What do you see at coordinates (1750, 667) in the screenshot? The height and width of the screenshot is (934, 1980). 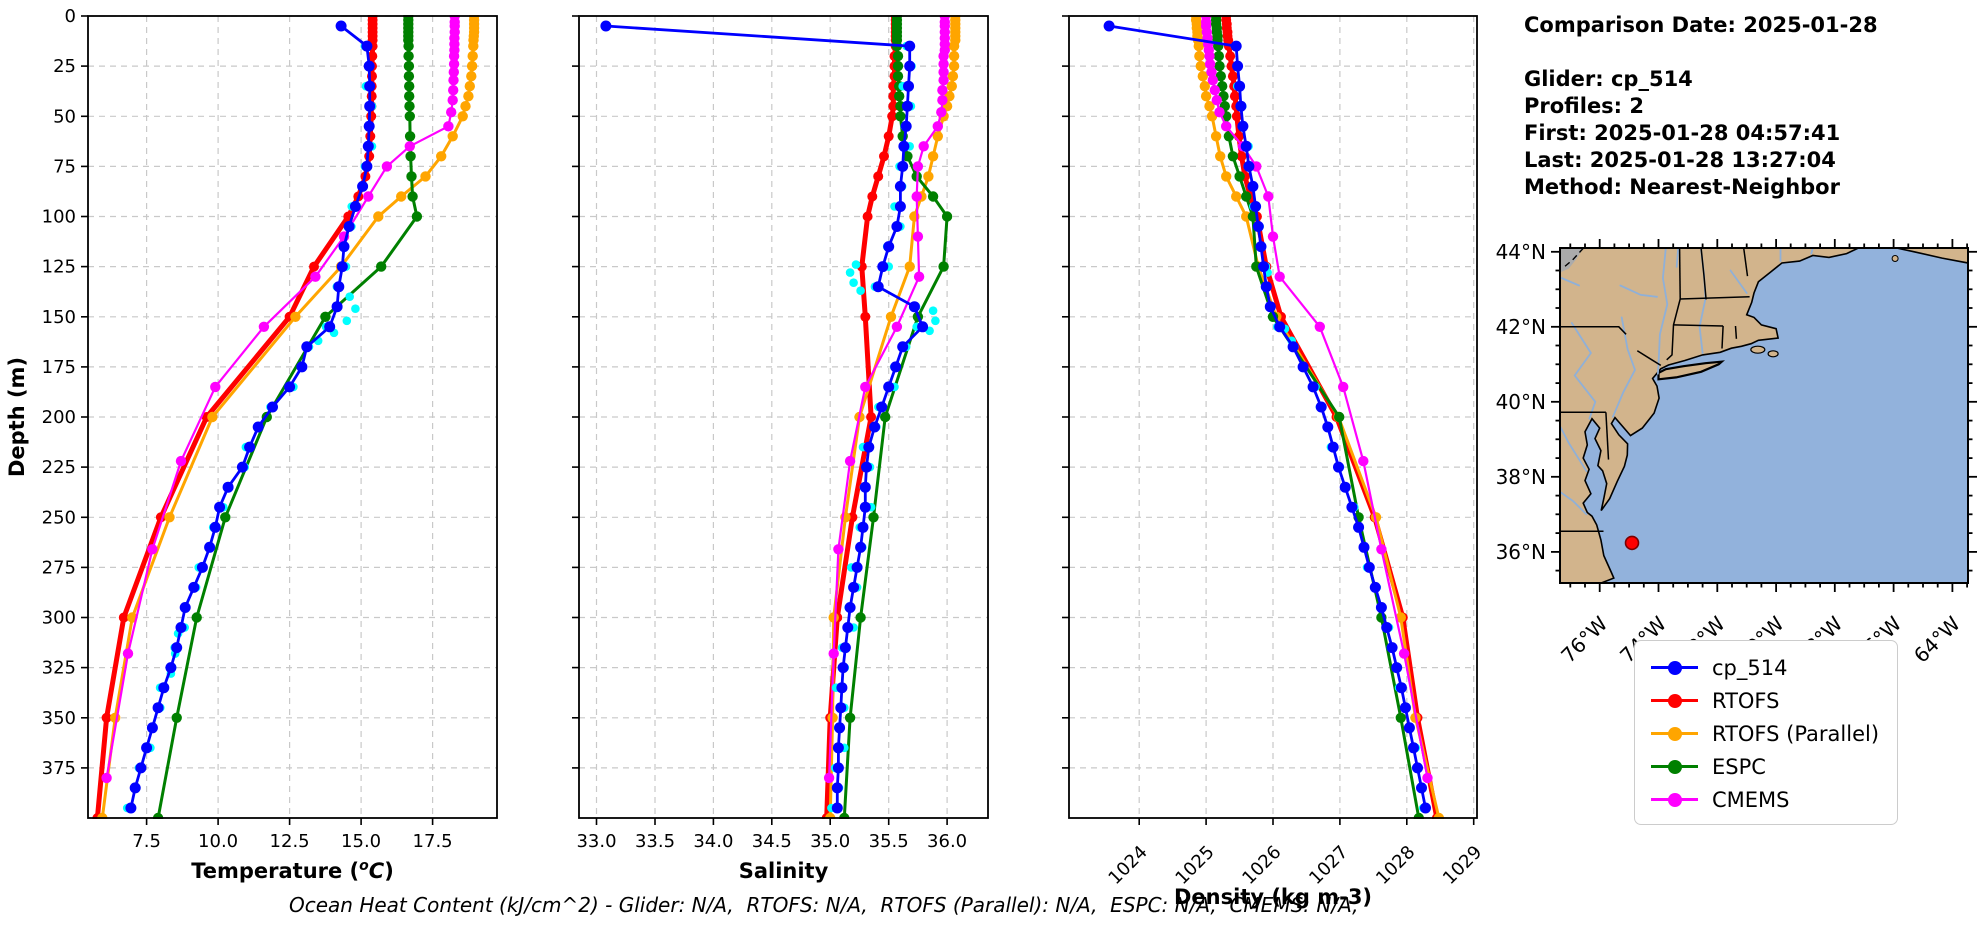 I see `legend-label: cp_514` at bounding box center [1750, 667].